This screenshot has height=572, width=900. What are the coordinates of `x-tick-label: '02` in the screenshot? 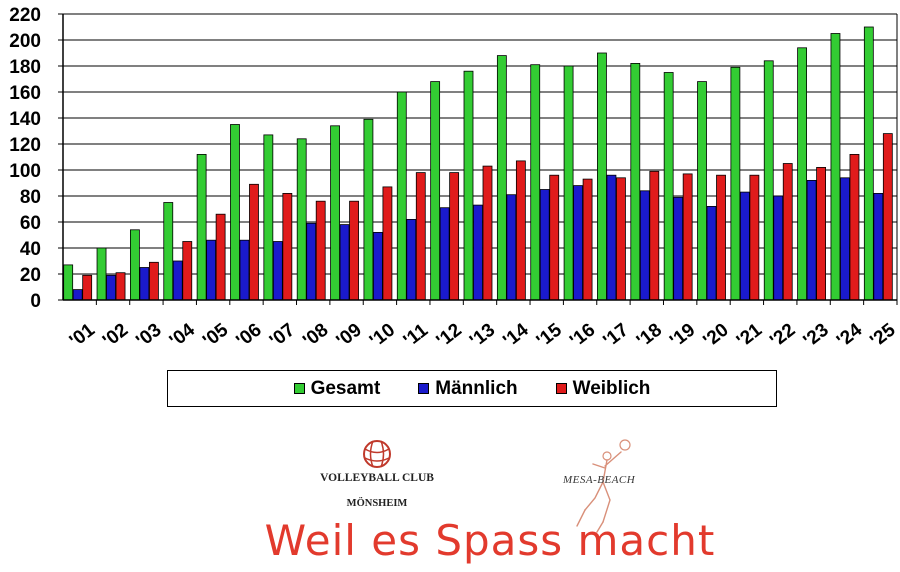 It's located at (115, 335).